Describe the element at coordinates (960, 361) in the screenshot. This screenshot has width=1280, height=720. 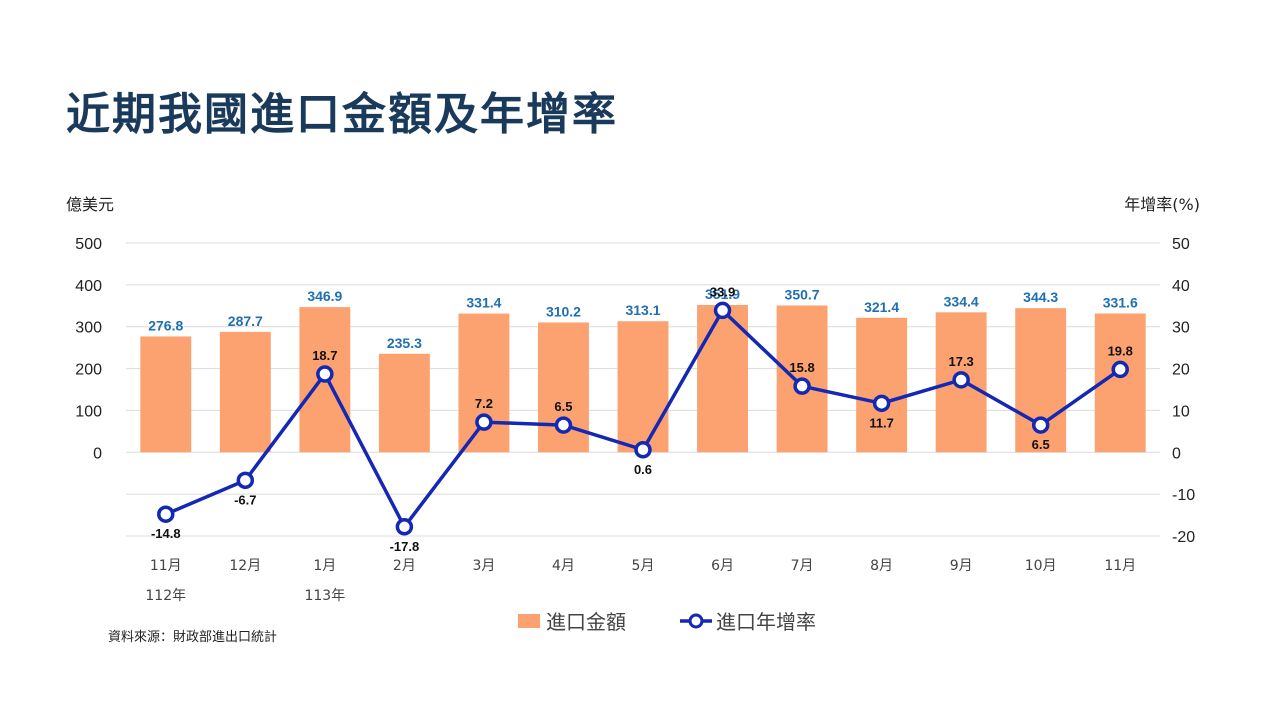
I see `line-value-label: 17.3` at that location.